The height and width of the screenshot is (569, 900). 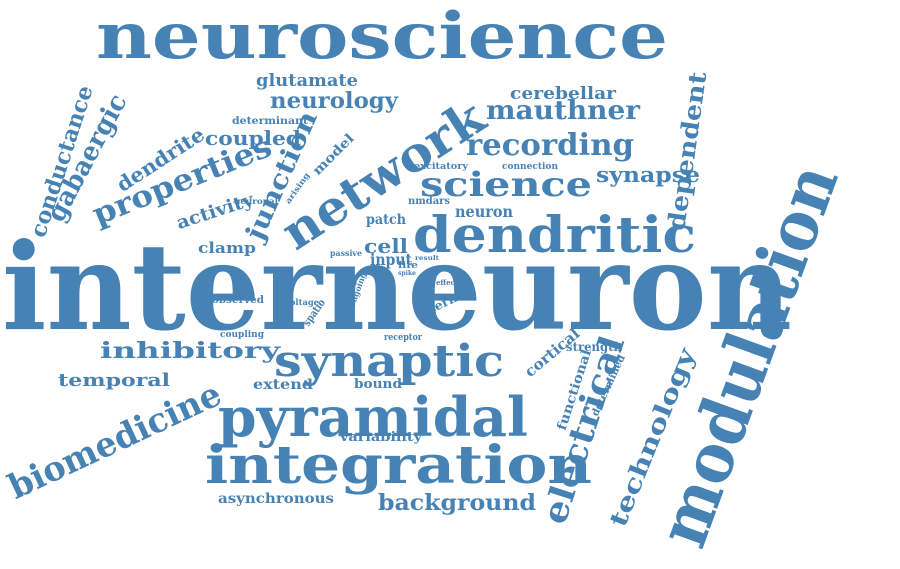 What do you see at coordinates (408, 266) in the screenshot?
I see `word-life: life` at bounding box center [408, 266].